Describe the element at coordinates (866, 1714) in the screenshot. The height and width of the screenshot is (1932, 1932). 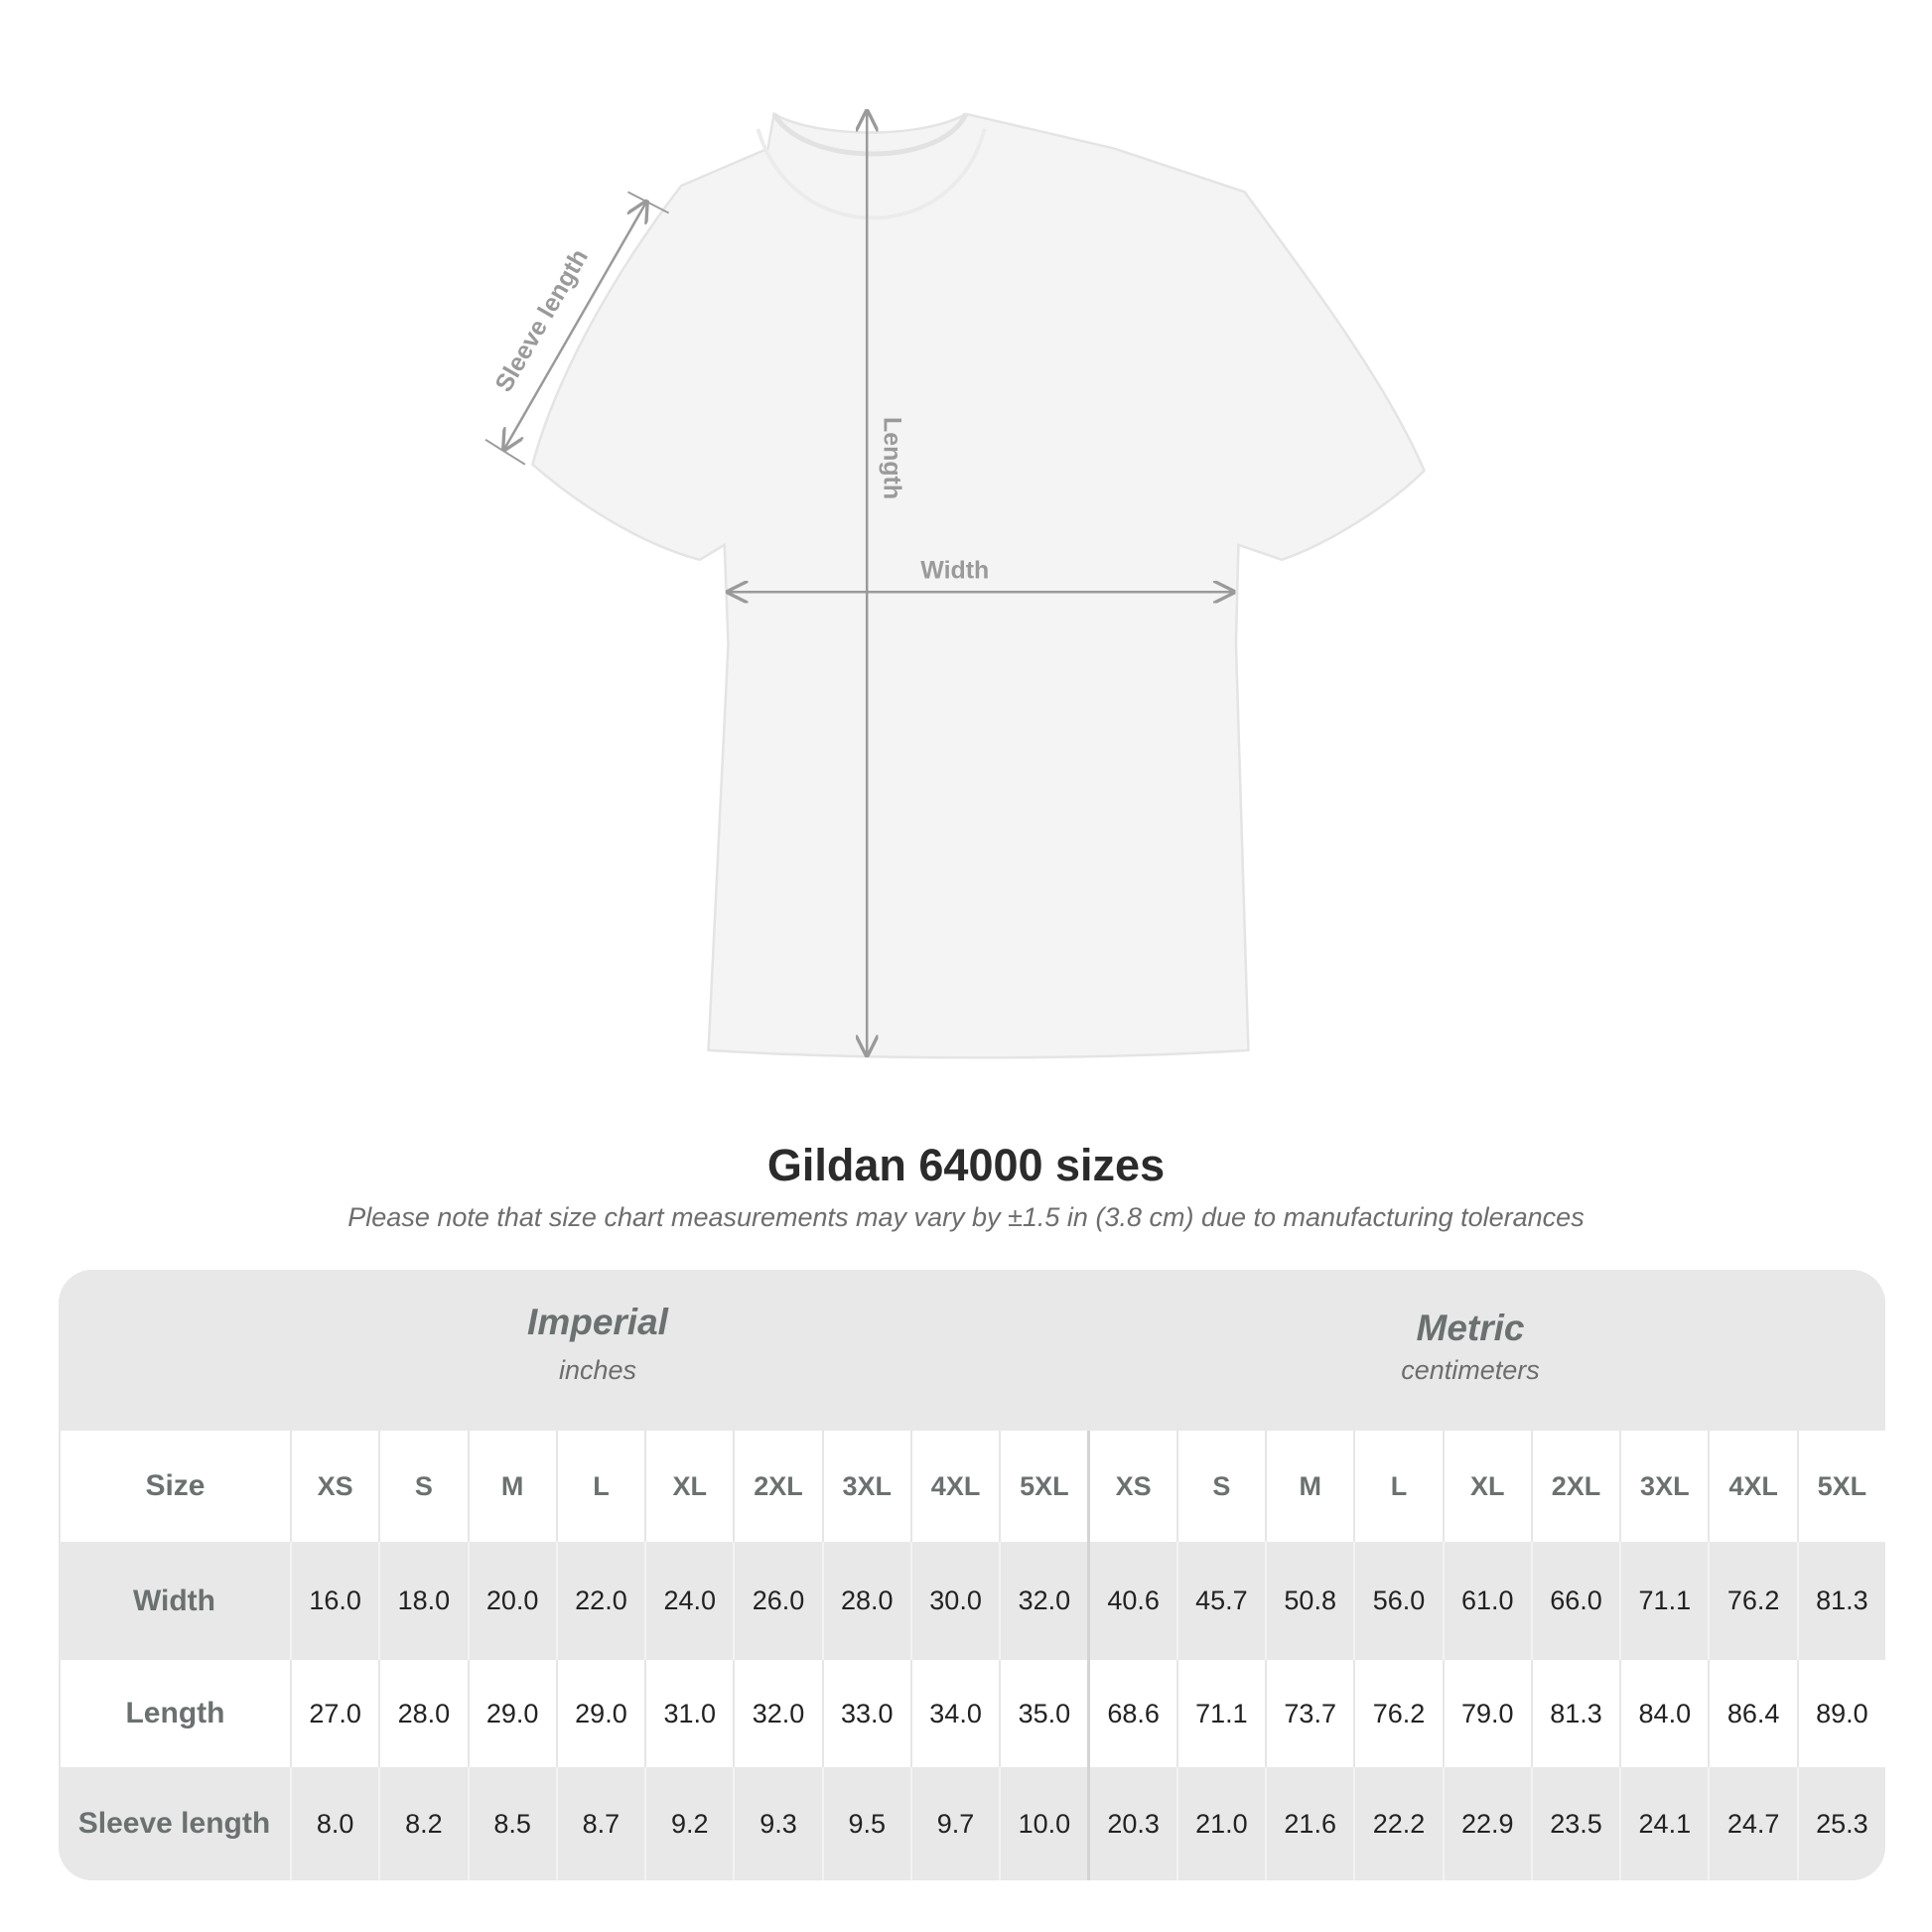
I see `imperial-value-cell: 33.0` at that location.